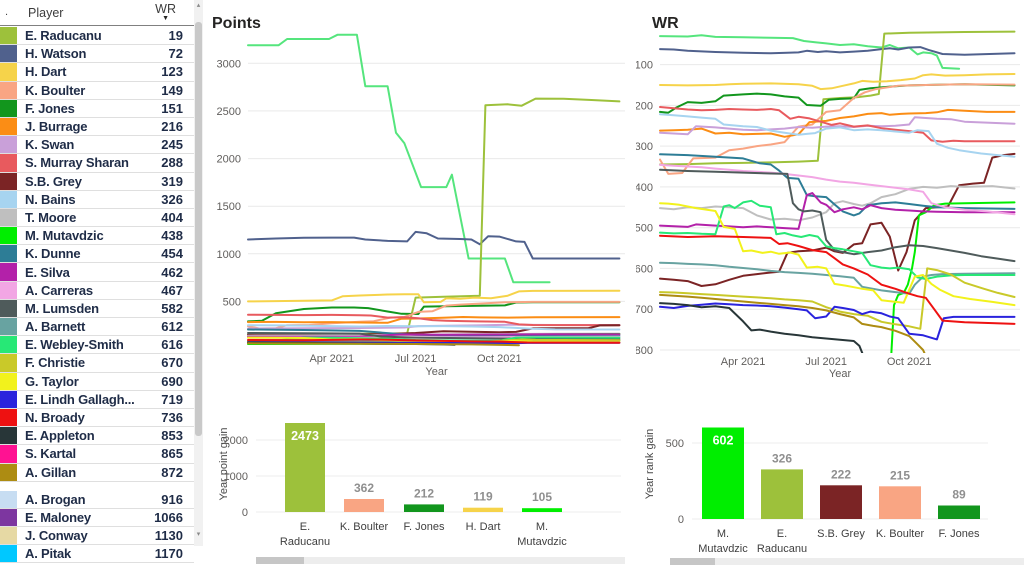 This screenshot has height=572, width=1024. I want to click on table-row-e-raducanu: E. Raducanu 19, so click(97, 36).